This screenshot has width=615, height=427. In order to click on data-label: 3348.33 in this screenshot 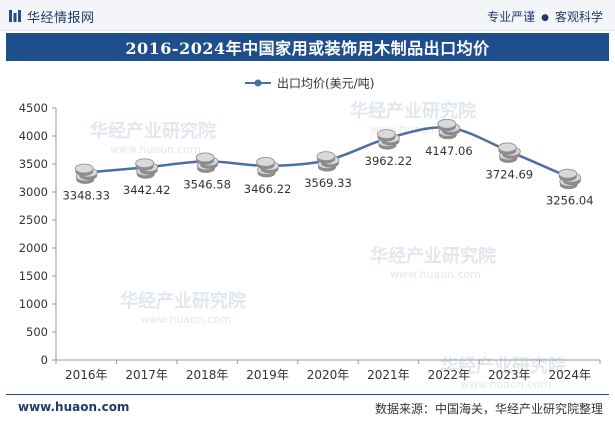, I will do `click(86, 195)`.